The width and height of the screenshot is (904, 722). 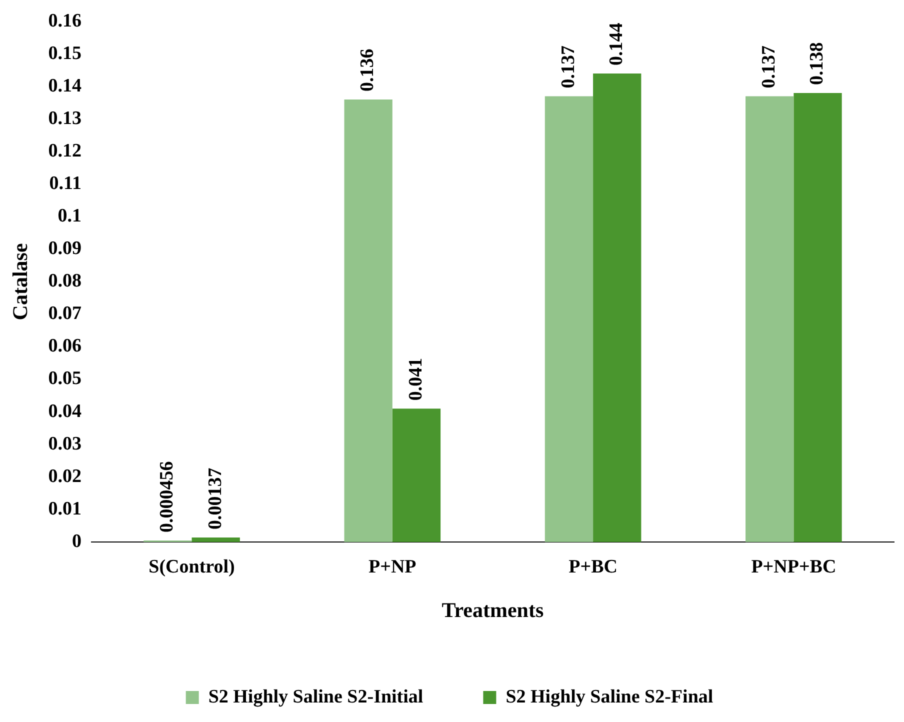 I want to click on y-tick-label: 0, so click(x=77, y=541).